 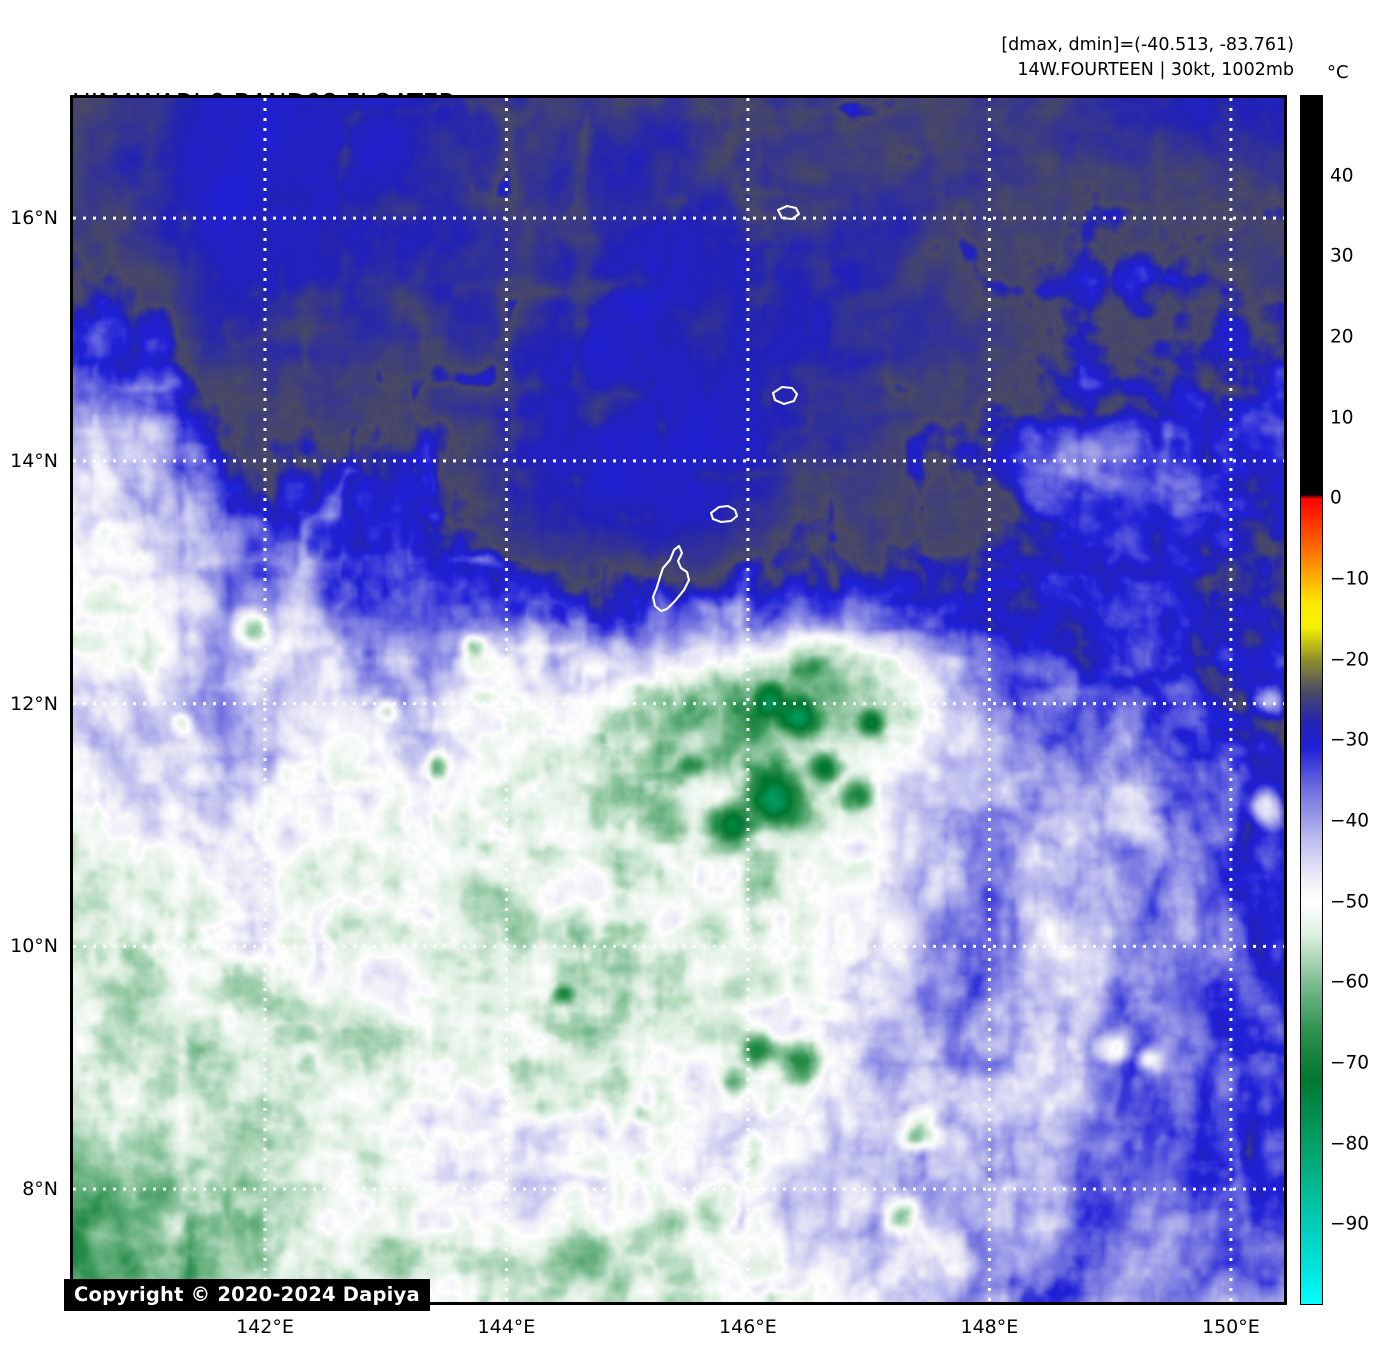 What do you see at coordinates (1338, 72) in the screenshot?
I see `colorbar-unit-label: °C` at bounding box center [1338, 72].